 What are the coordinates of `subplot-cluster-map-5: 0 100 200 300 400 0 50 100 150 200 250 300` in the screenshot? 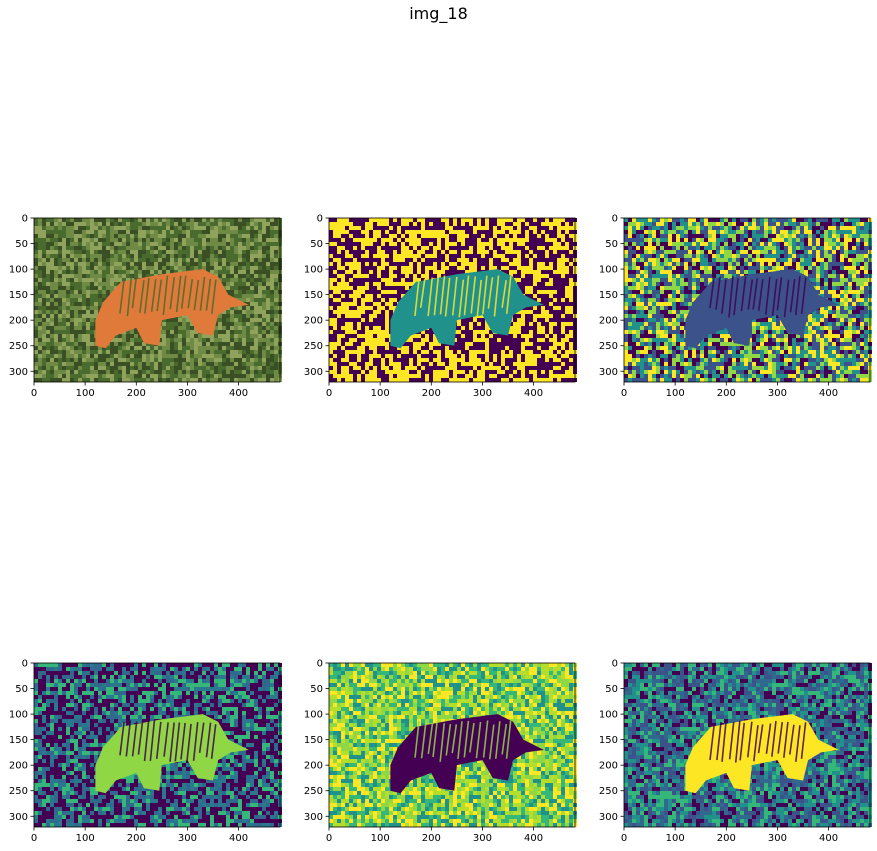 It's located at (735, 751).